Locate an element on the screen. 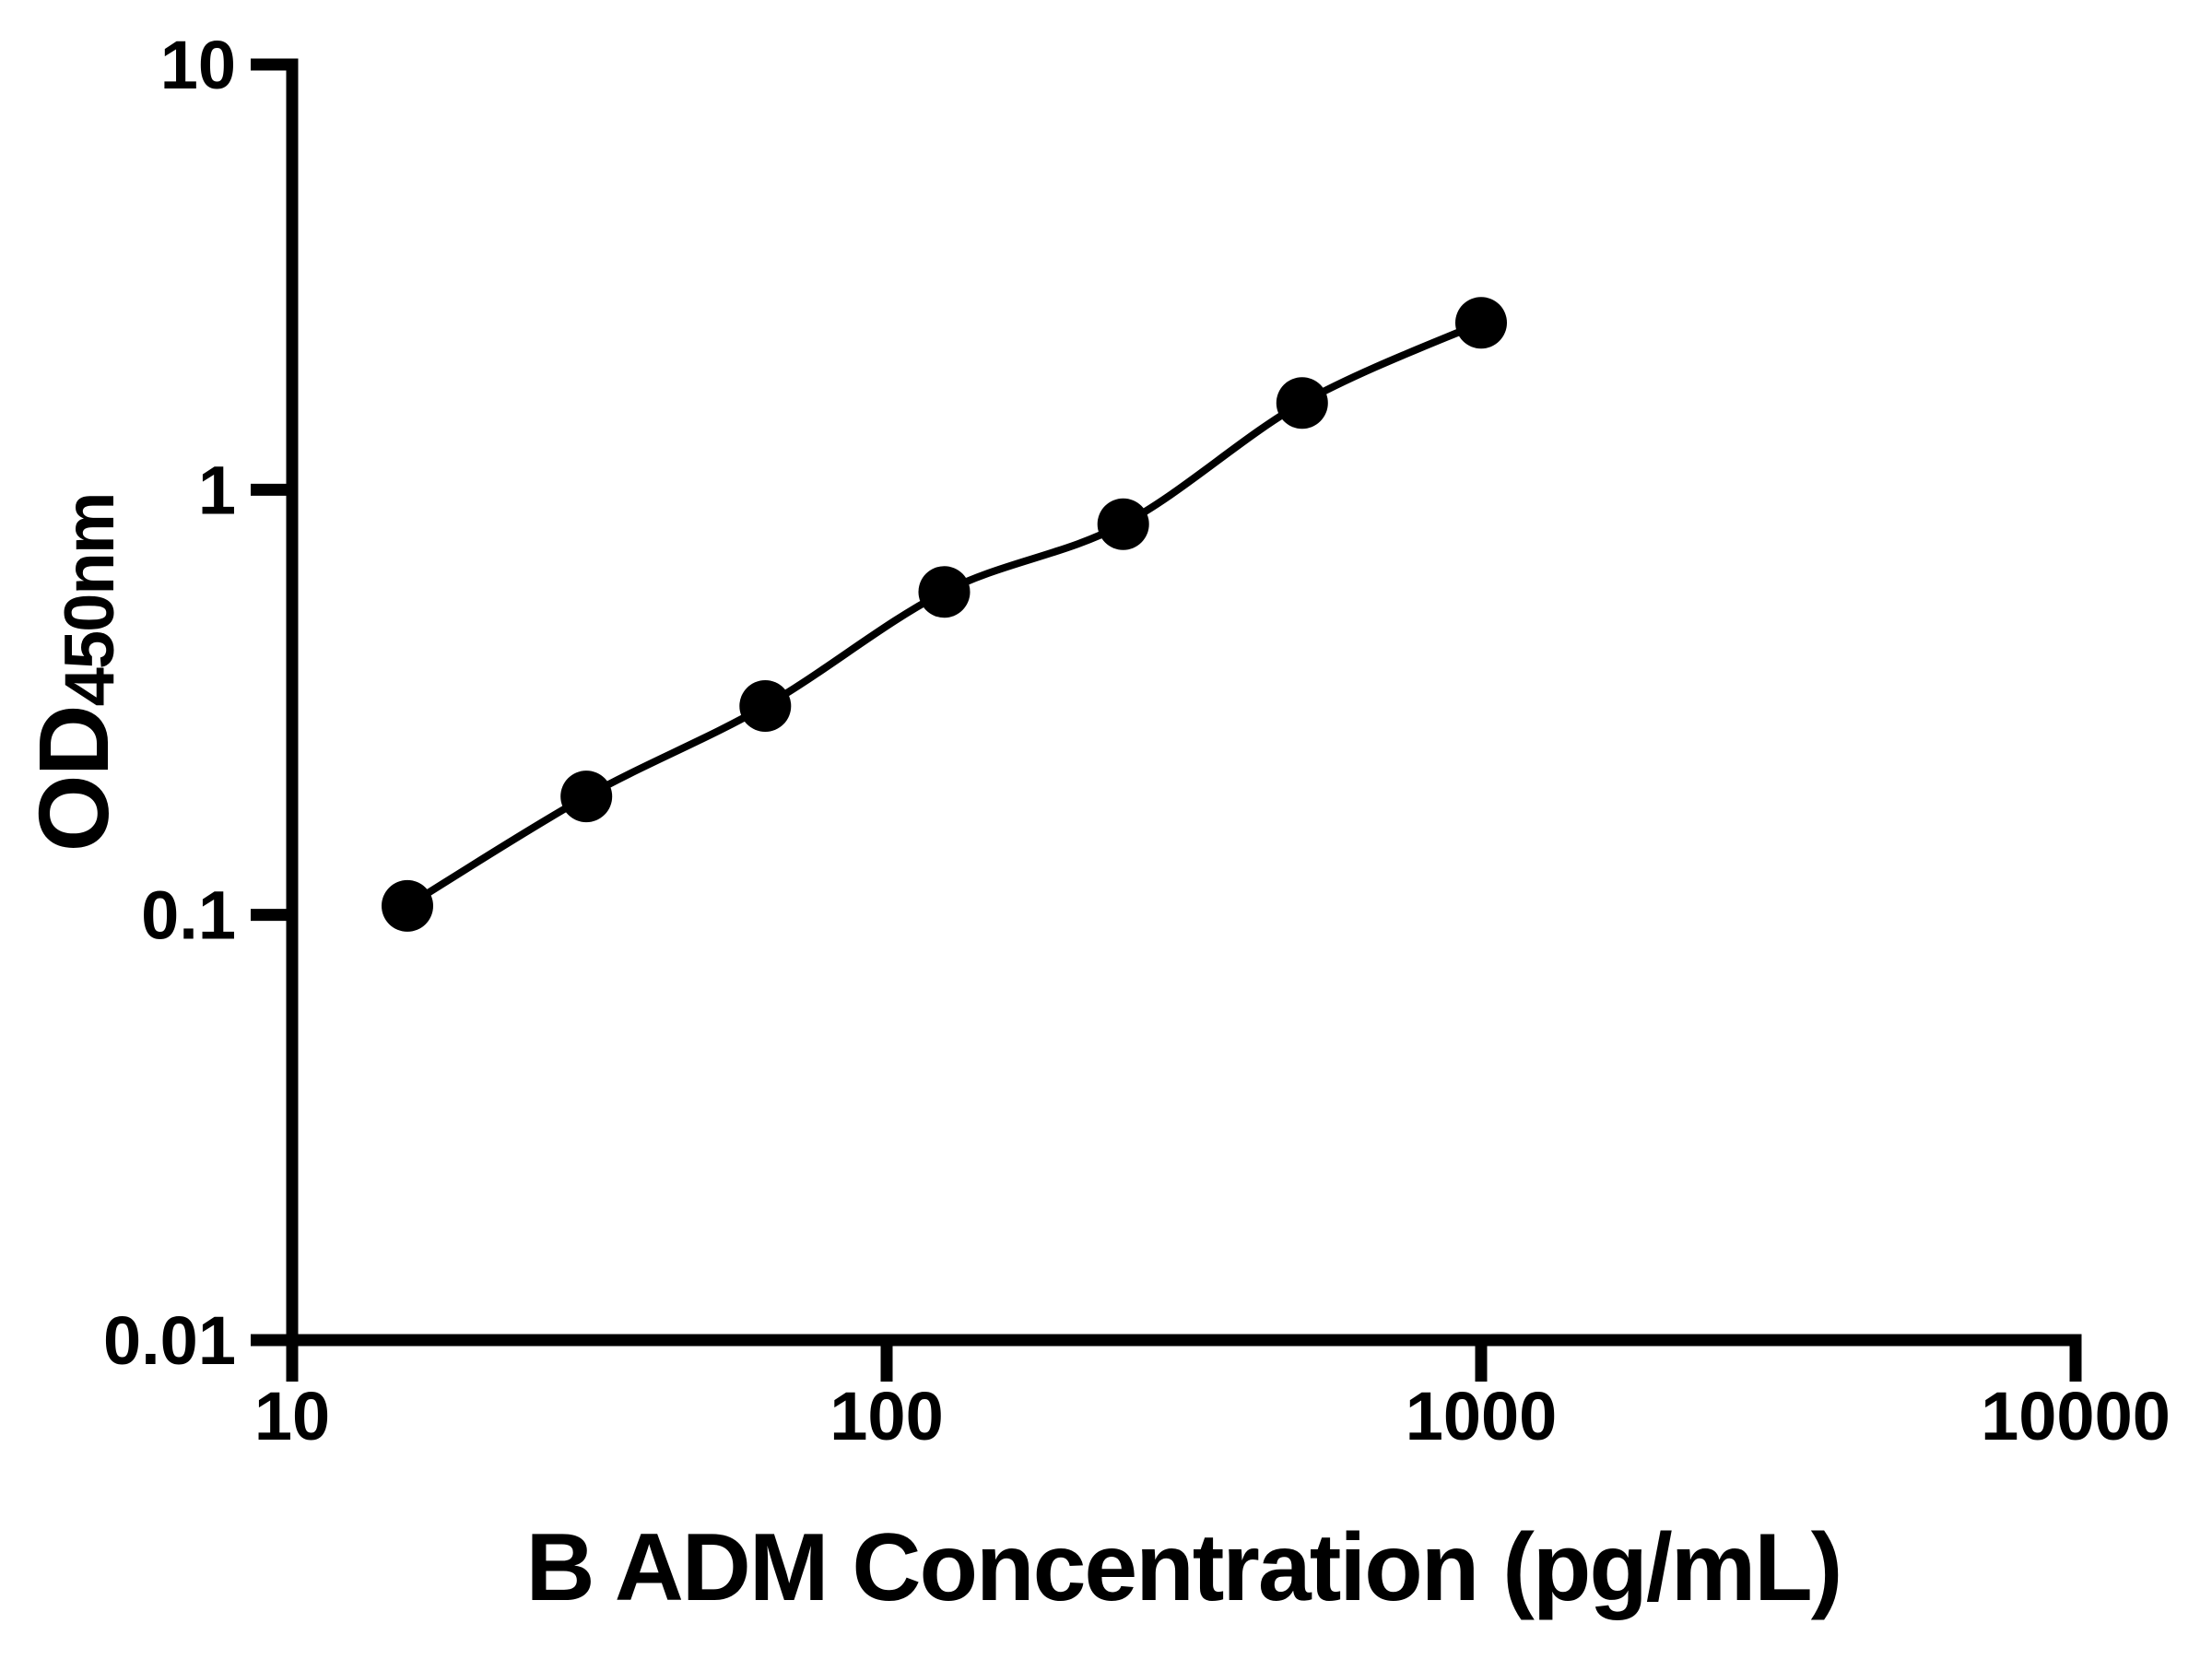 This screenshot has height=1659, width=2212. x-tick-label: 10 is located at coordinates (292, 1416).